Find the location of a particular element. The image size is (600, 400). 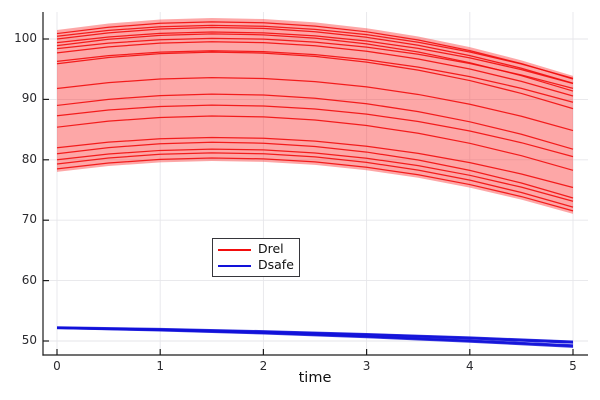

y-tick-label: 100 is located at coordinates (25, 38).